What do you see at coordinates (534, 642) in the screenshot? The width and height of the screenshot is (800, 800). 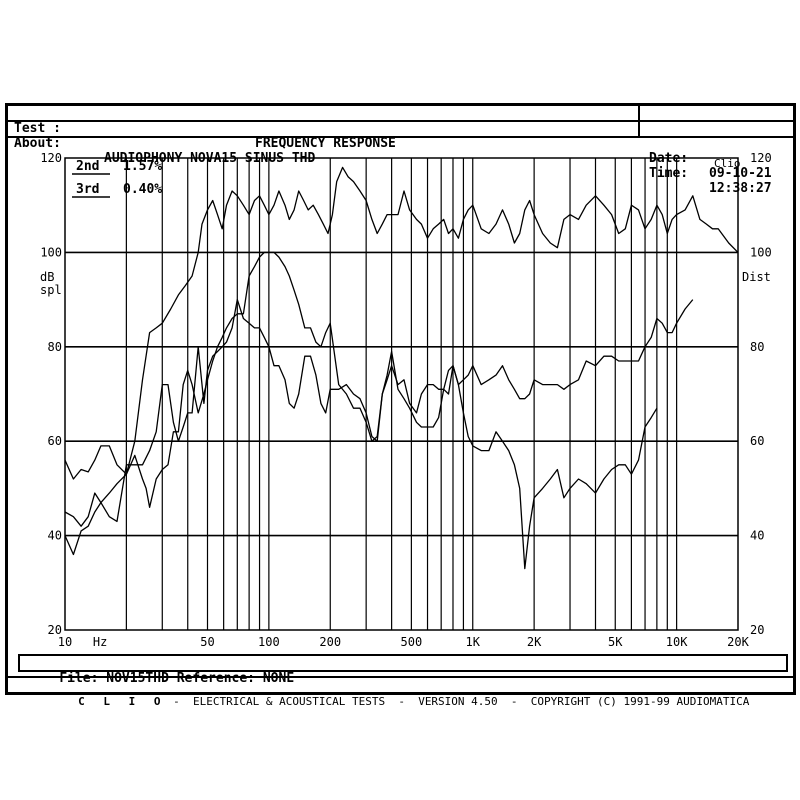 I see `x-tick-label: 2K` at bounding box center [534, 642].